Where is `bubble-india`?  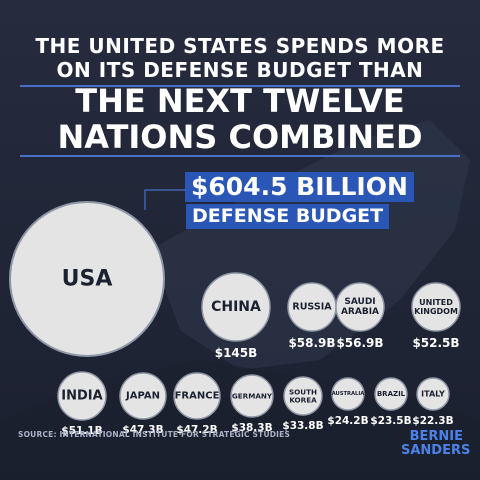
bubble-india is located at coordinates (82, 396).